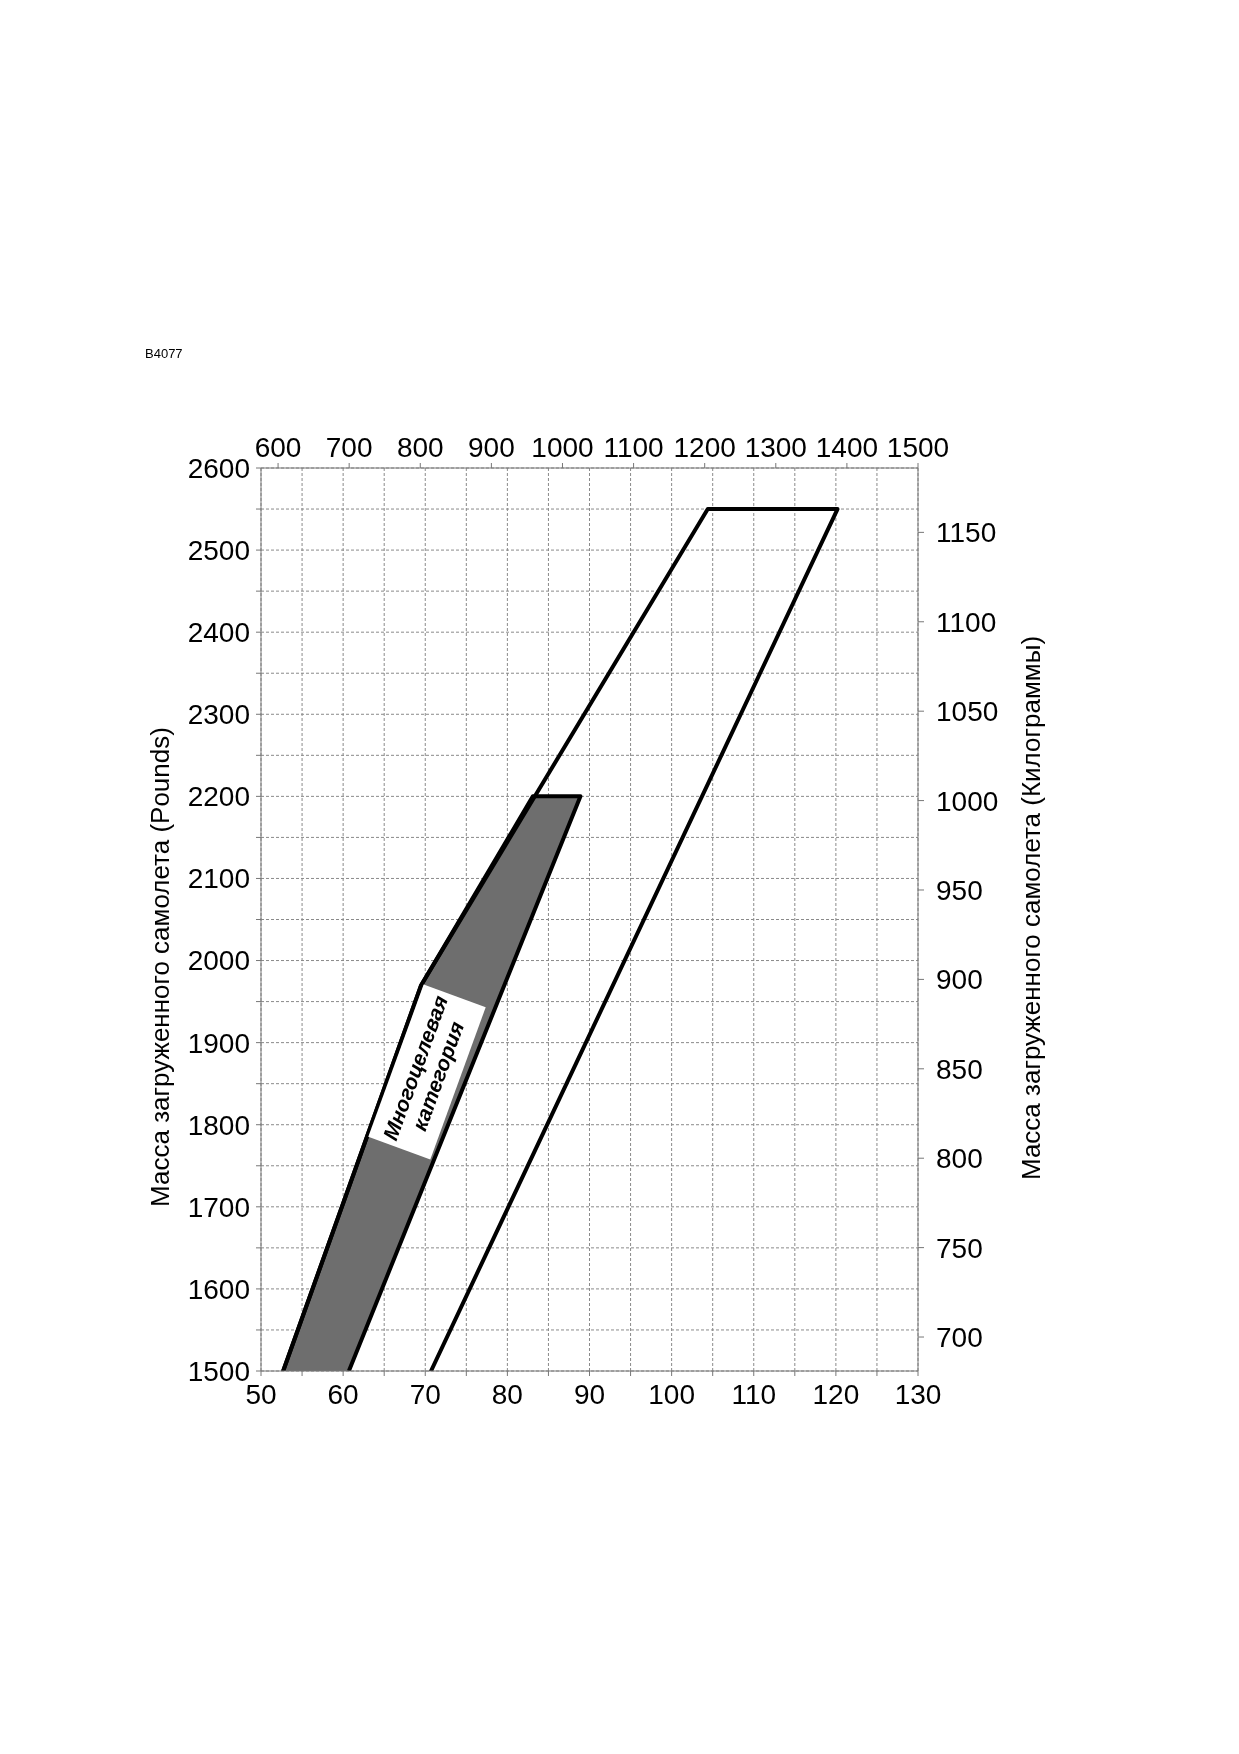 This screenshot has height=1754, width=1239. What do you see at coordinates (218, 551) in the screenshot?
I see `y-tick-label: 2500` at bounding box center [218, 551].